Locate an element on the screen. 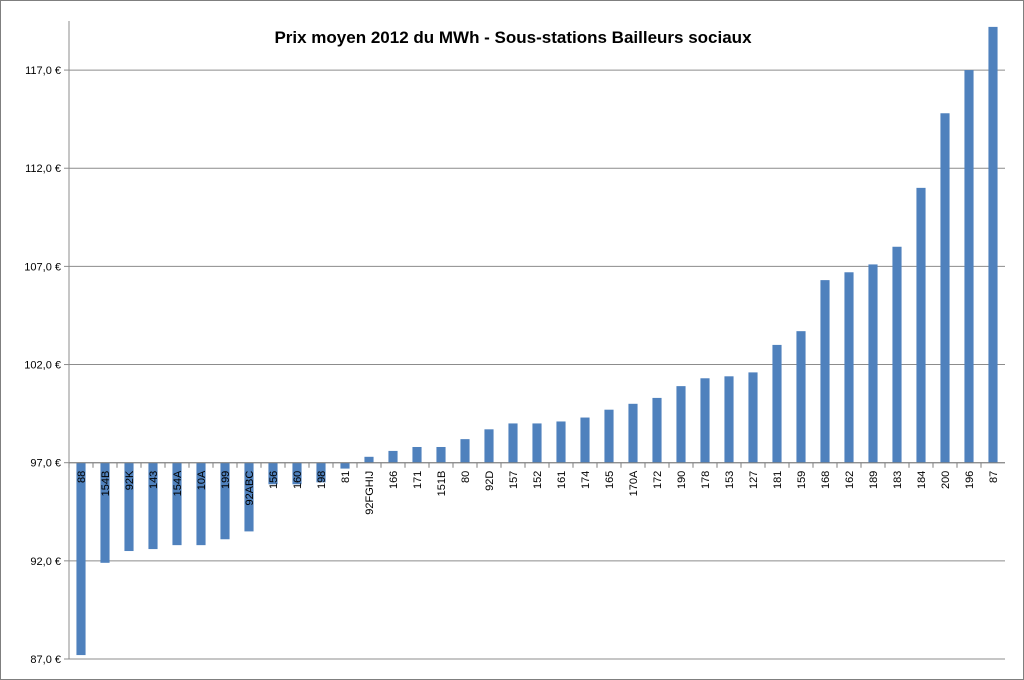 This screenshot has width=1024, height=680. x-category-label: 200 is located at coordinates (946, 480).